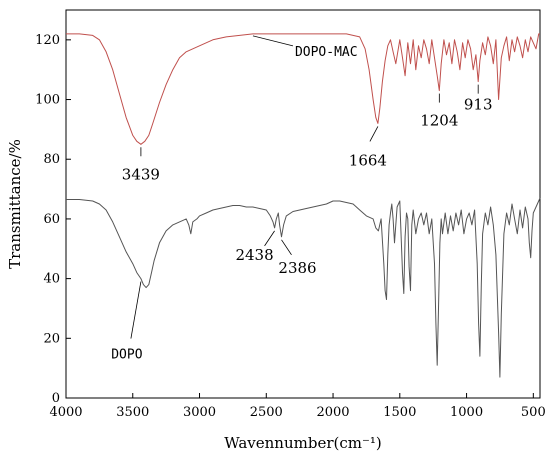 Image resolution: width=550 pixels, height=460 pixels. Describe the element at coordinates (15, 204) in the screenshot. I see `y-axis-title: Transmittance/%` at that location.